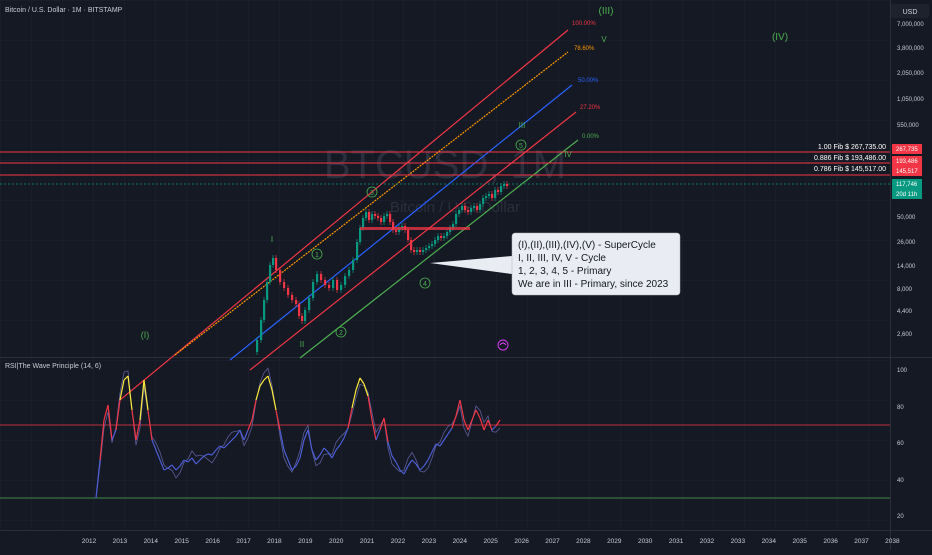 Image resolution: width=932 pixels, height=555 pixels. I want to click on year-tick-label: 2025, so click(490, 541).